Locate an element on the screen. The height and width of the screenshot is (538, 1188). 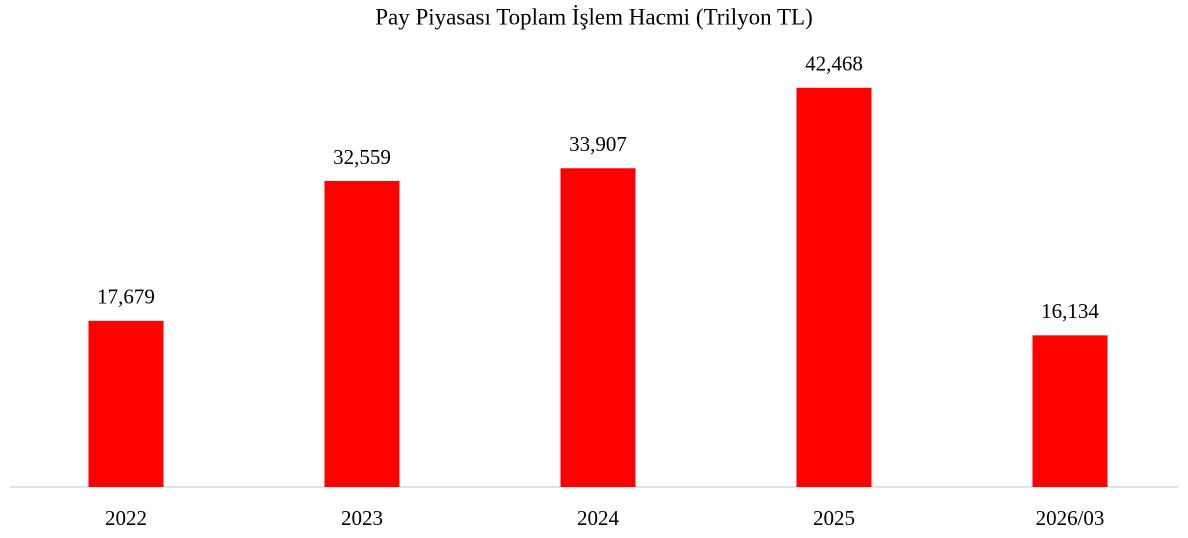
x-tick-label: 2026/03 is located at coordinates (1070, 518).